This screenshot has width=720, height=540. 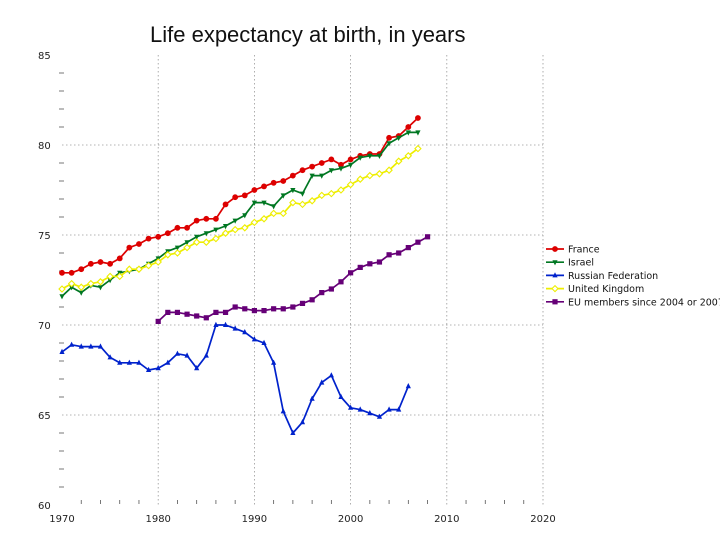 I want to click on legend-label: United Kingdom, so click(x=606, y=289).